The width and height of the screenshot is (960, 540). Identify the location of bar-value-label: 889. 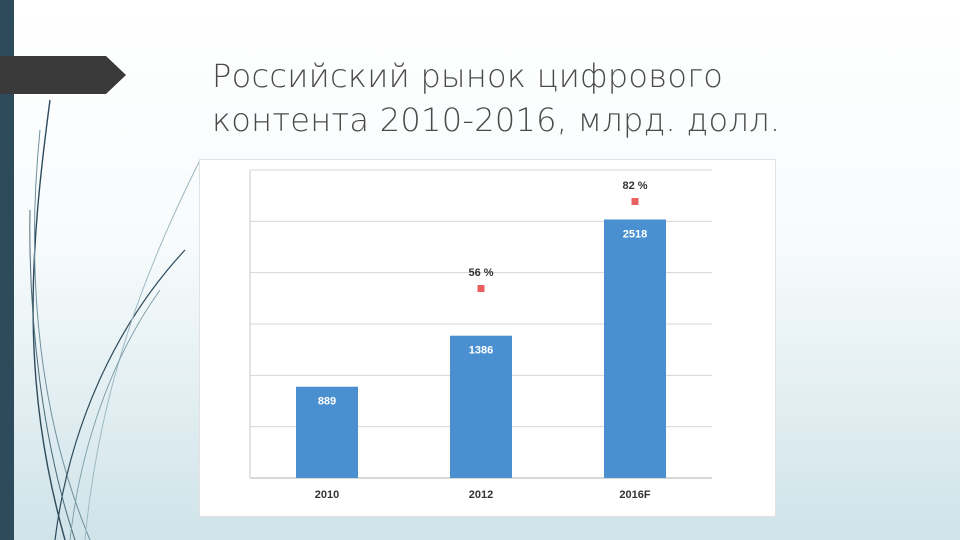
(327, 402).